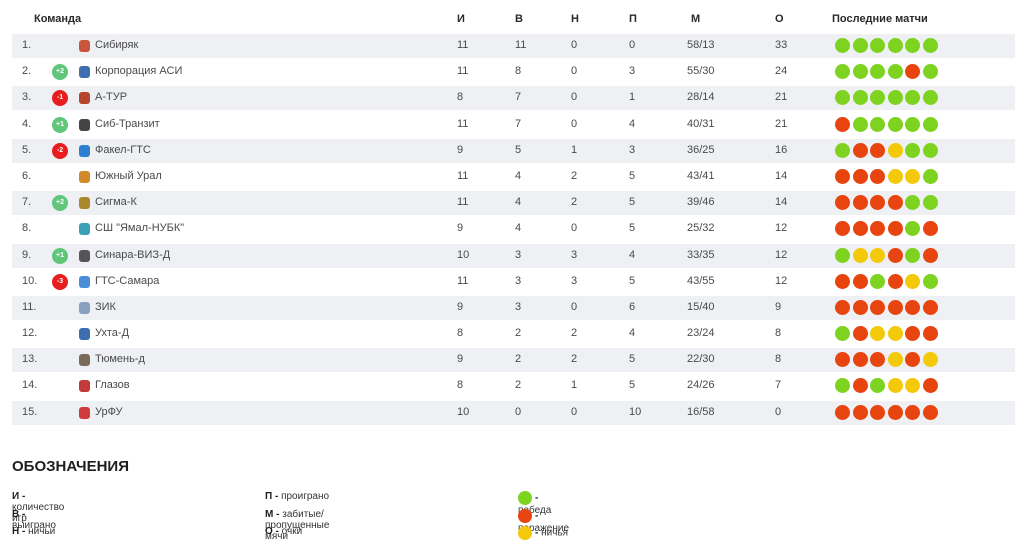 The width and height of the screenshot is (1024, 554). What do you see at coordinates (112, 333) in the screenshot?
I see `team-name: Ухта-Д` at bounding box center [112, 333].